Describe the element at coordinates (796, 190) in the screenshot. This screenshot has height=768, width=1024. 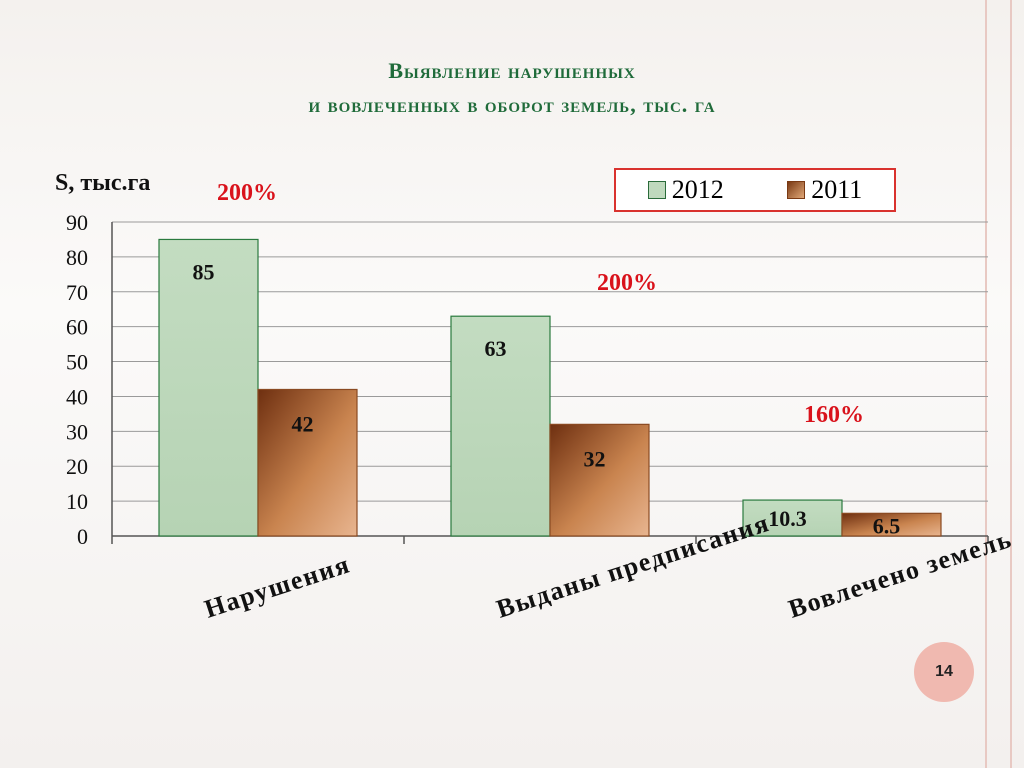
I see `legend-swatch-2011` at that location.